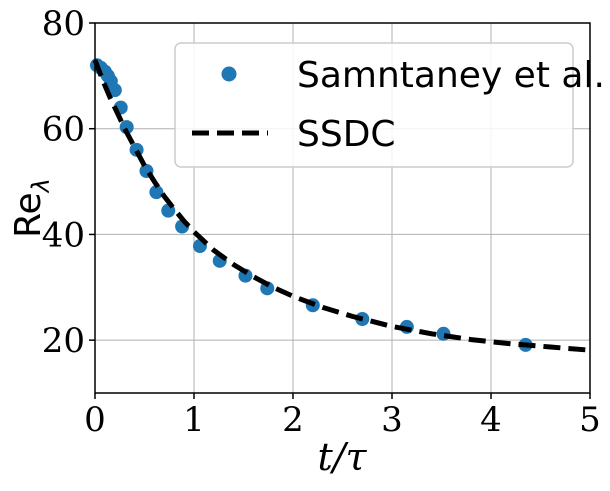 This screenshot has height=491, width=610. I want to click on y-axis-label: Reλ, so click(31, 208).